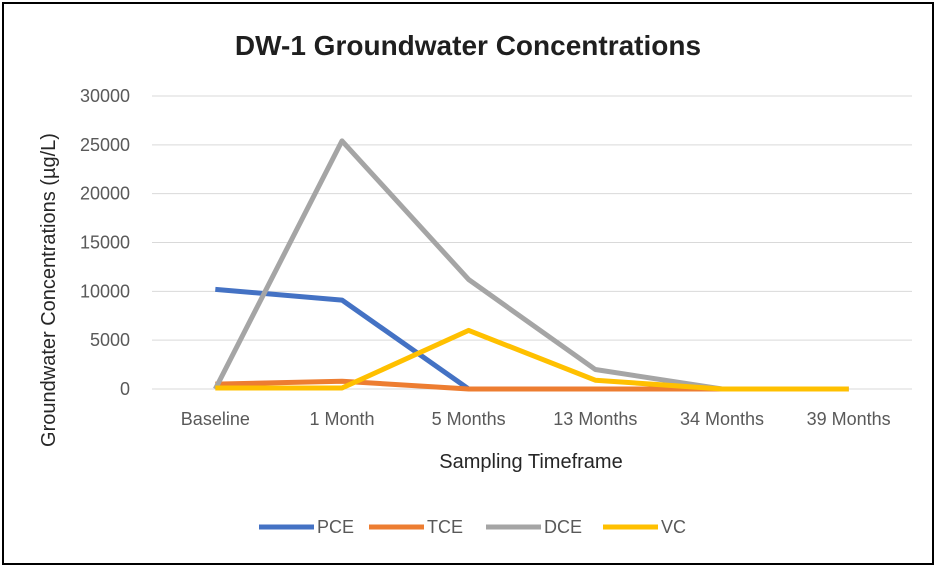  Describe the element at coordinates (722, 419) in the screenshot. I see `x-tick-label: 34 Months` at that location.